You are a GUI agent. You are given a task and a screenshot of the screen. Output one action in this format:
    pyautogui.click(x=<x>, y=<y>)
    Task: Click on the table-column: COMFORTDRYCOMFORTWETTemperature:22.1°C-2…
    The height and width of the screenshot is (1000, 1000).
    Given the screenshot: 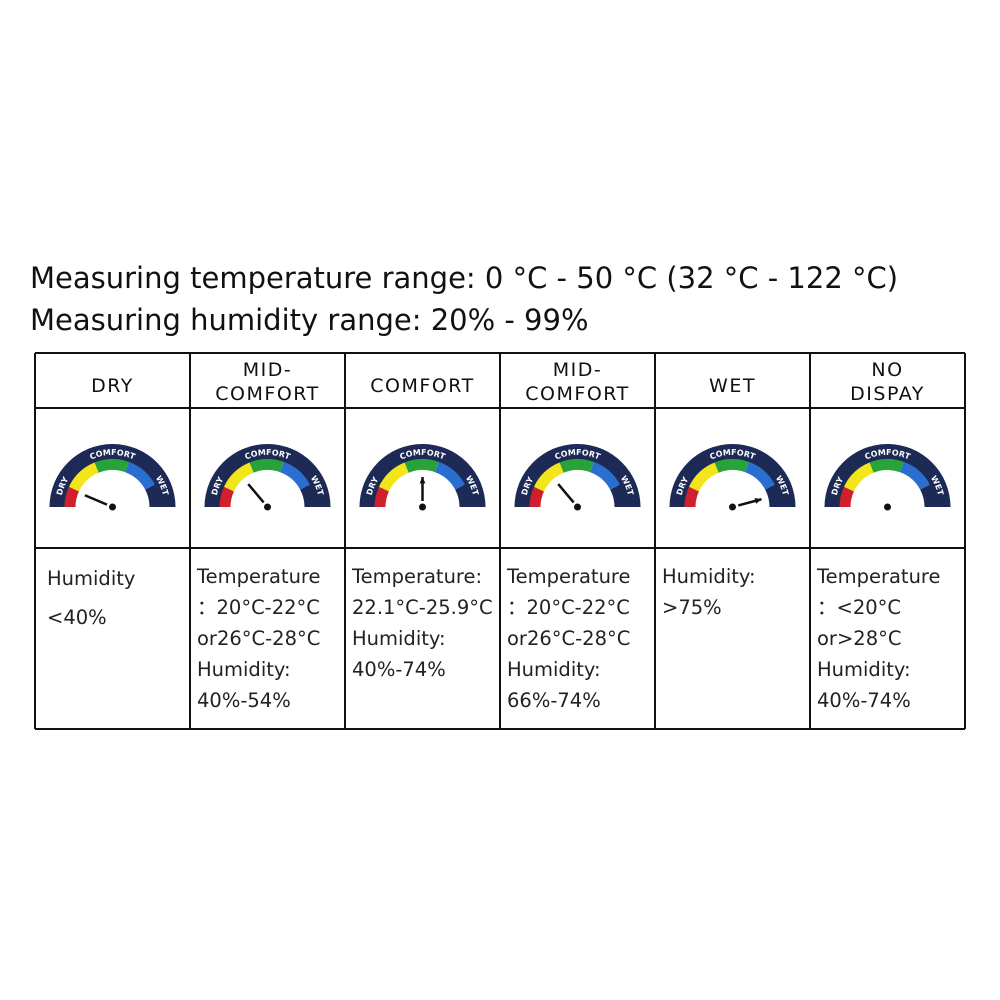 What is the action you would take?
    pyautogui.click(x=422, y=528)
    